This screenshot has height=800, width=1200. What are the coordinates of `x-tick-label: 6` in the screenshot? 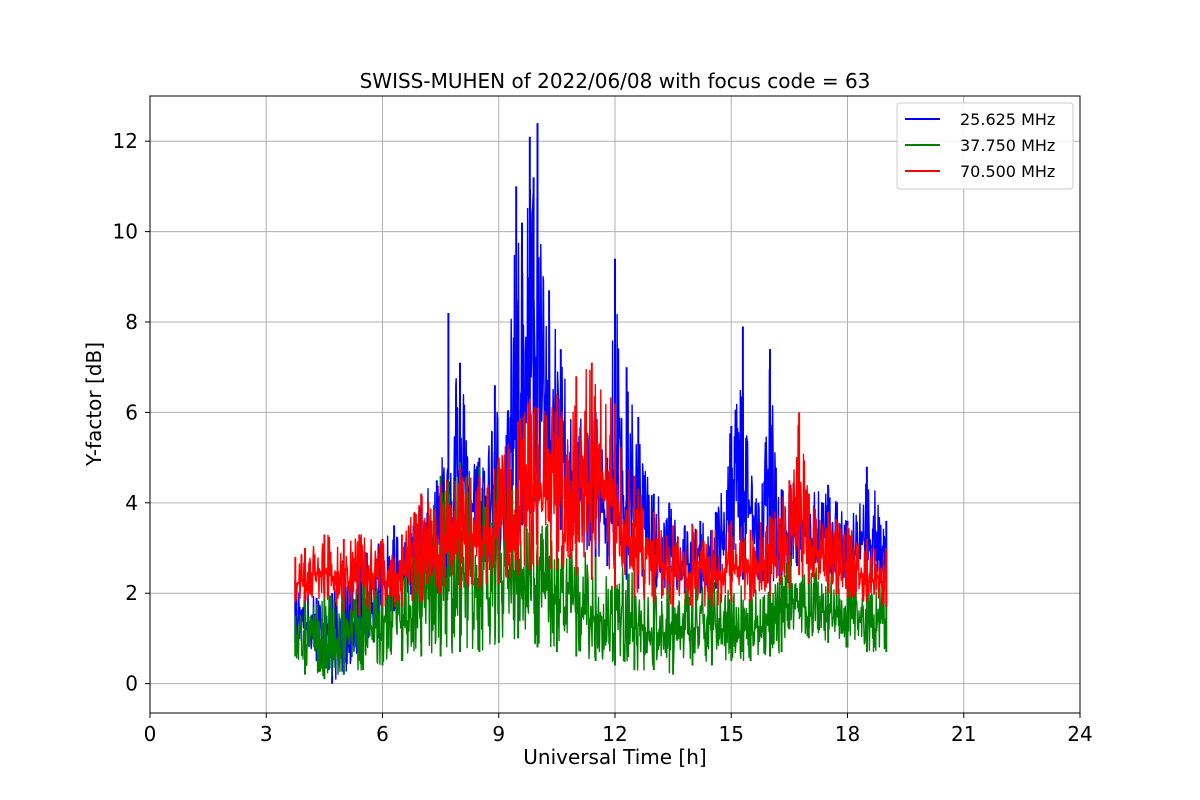 It's located at (382, 734).